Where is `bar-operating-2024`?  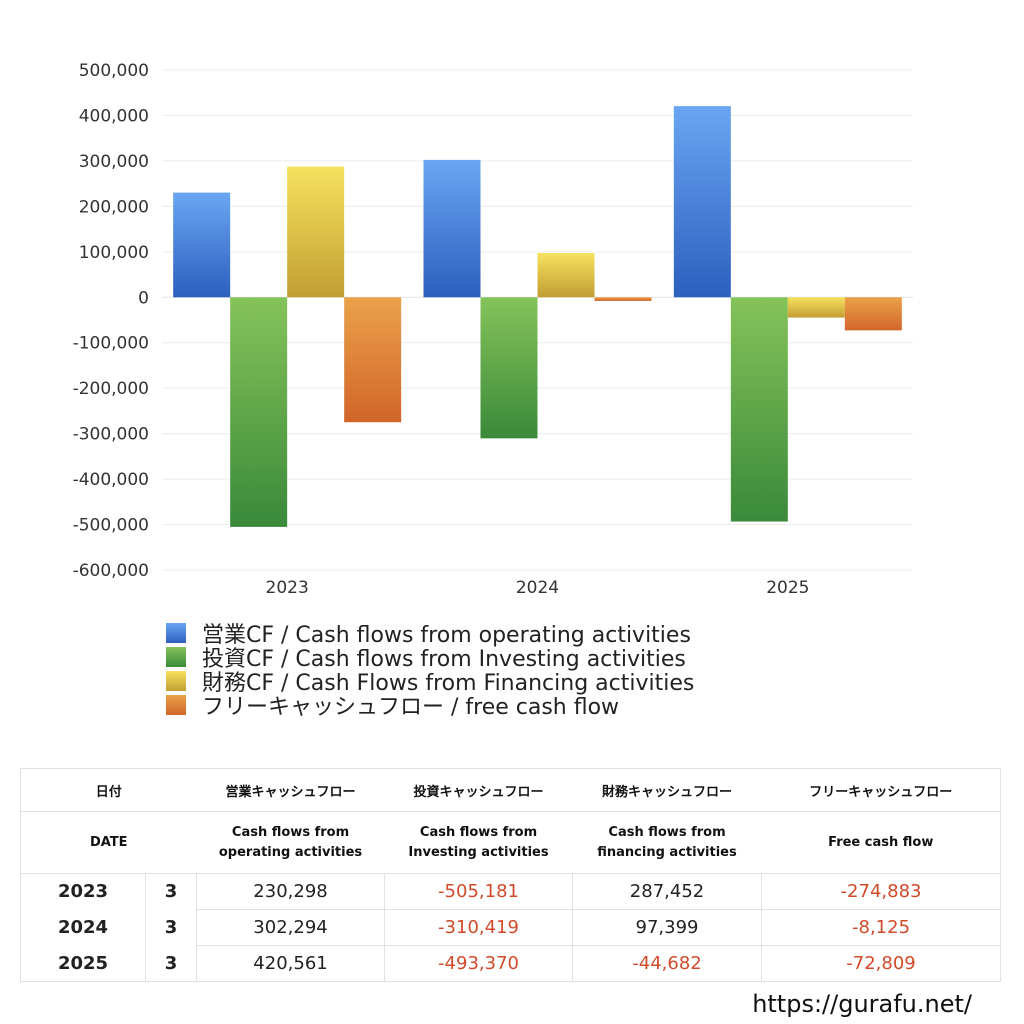
bar-operating-2024 is located at coordinates (452, 228).